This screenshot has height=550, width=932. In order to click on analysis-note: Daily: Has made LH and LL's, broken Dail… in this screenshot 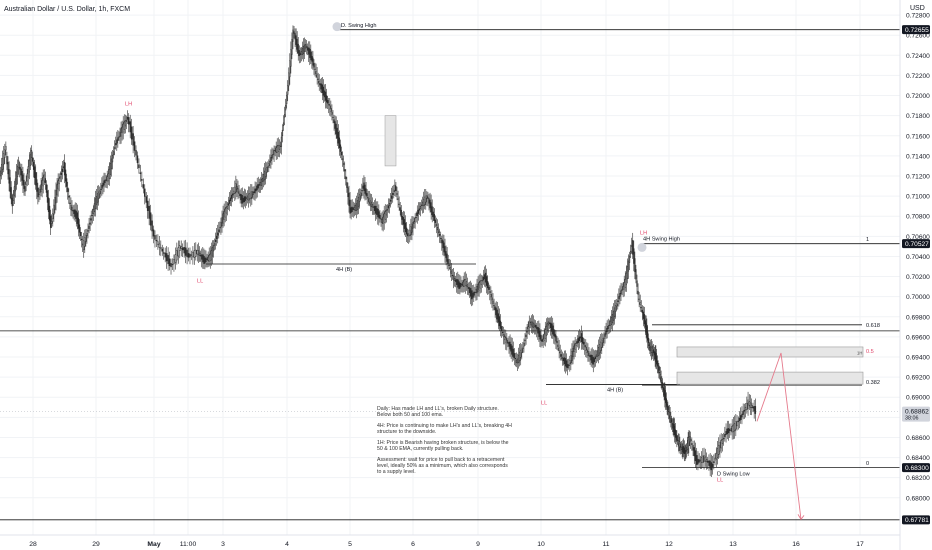, I will do `click(444, 443)`.